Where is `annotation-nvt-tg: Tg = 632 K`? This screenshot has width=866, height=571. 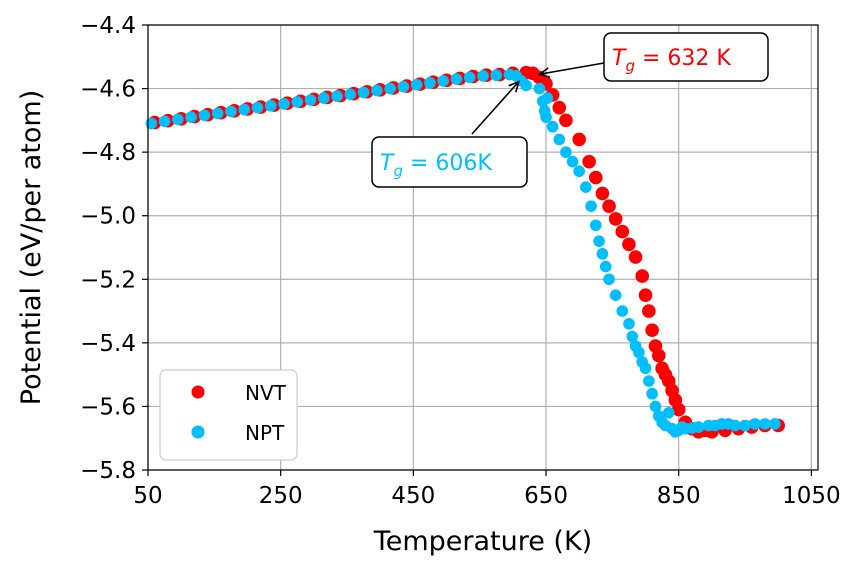
annotation-nvt-tg: Tg = 632 K is located at coordinates (653, 57).